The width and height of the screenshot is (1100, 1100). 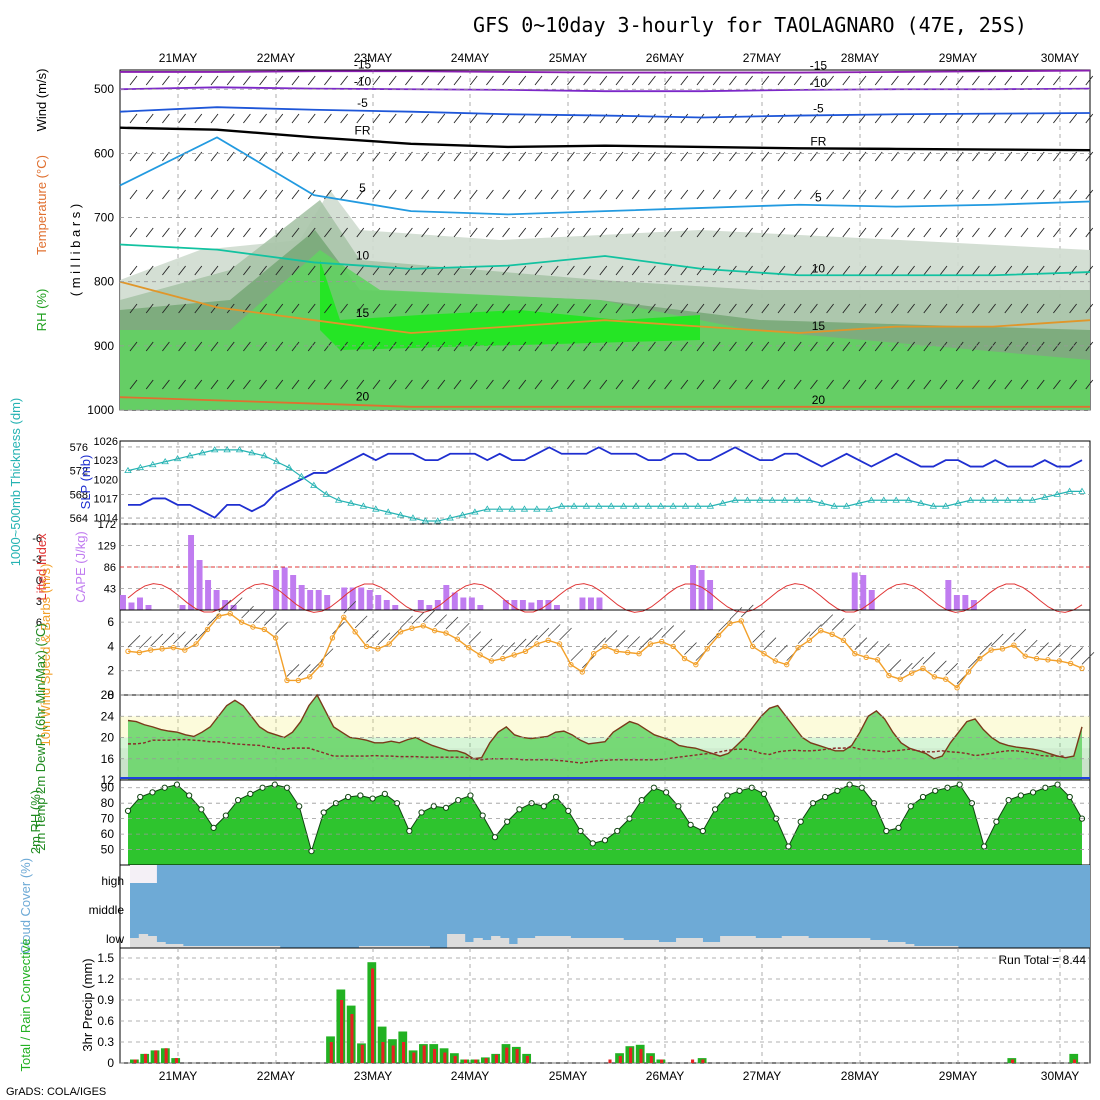 What do you see at coordinates (106, 499) in the screenshot?
I see `y-tick-right: 1017` at bounding box center [106, 499].